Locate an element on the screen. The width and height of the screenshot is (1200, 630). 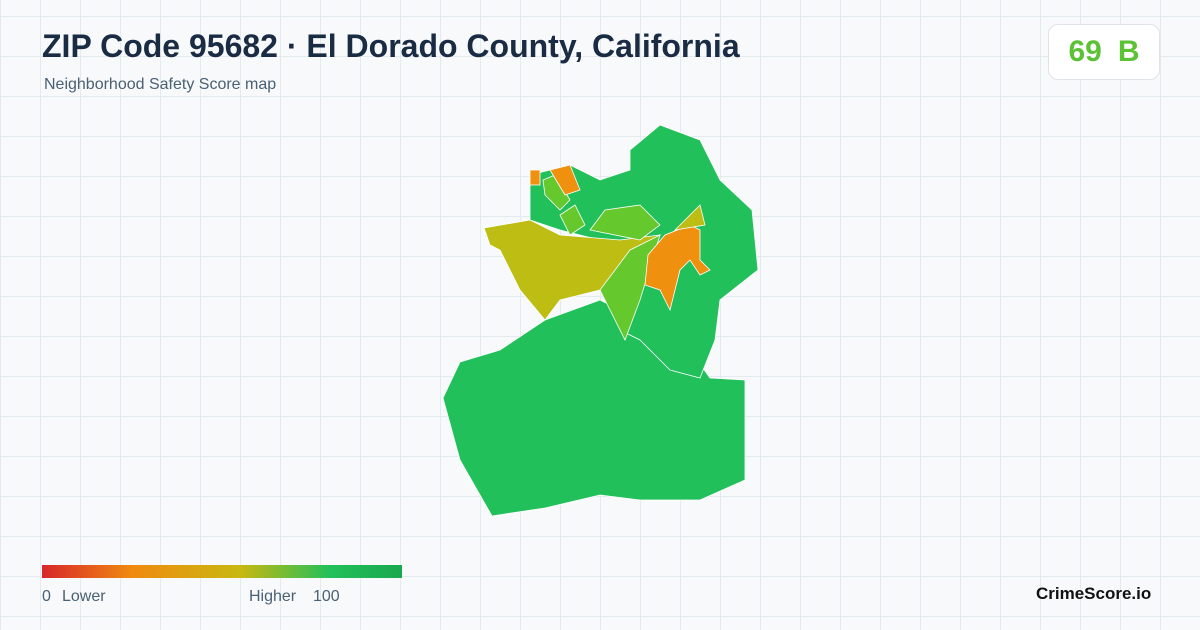
subtitle: Neighborhood Safety Score map is located at coordinates (160, 84).